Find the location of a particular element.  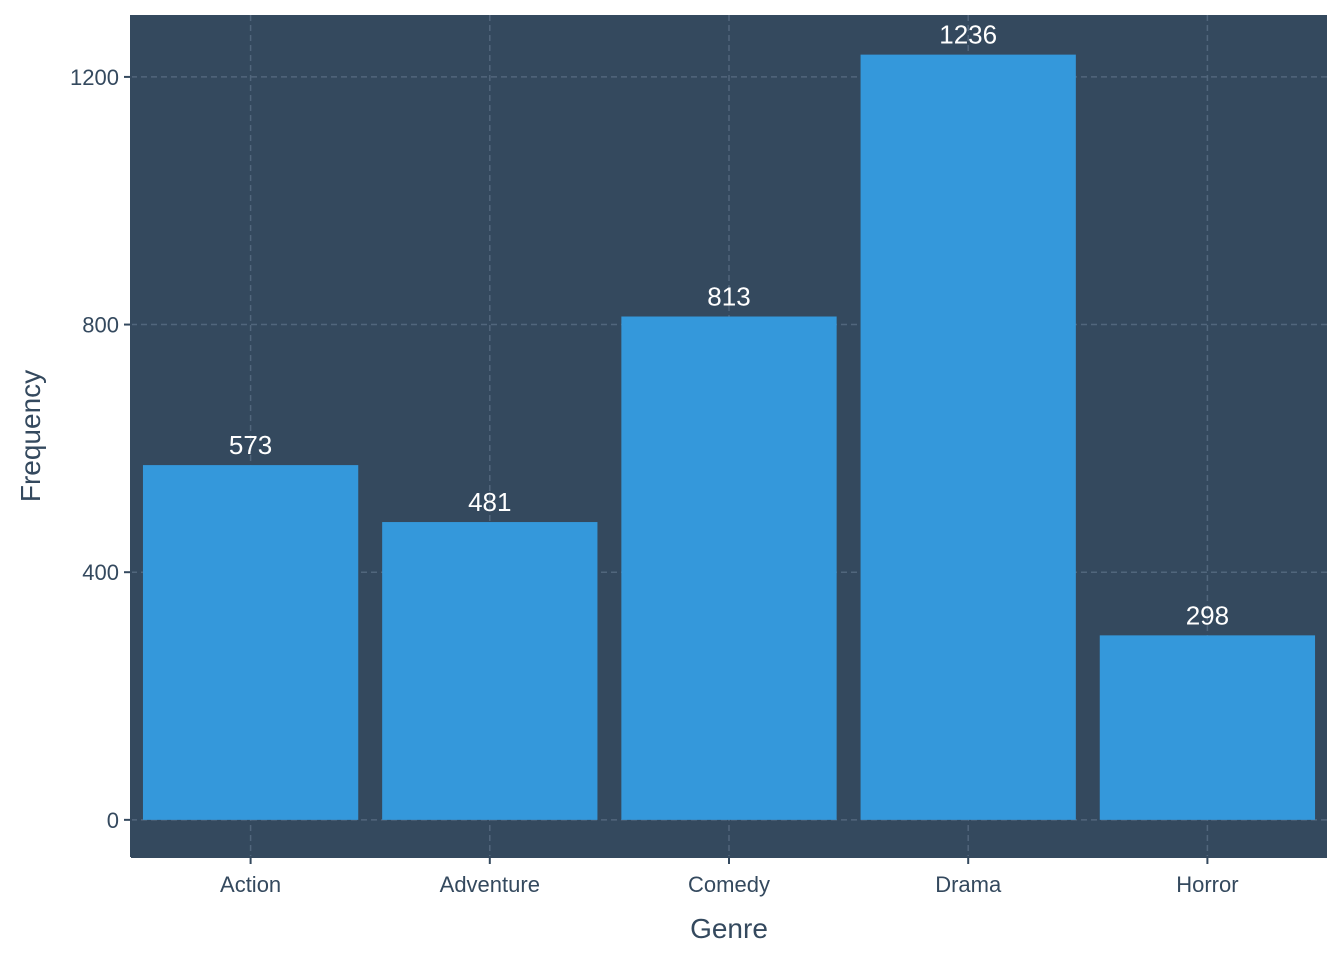

data-label-horror: 298 is located at coordinates (1207, 615).